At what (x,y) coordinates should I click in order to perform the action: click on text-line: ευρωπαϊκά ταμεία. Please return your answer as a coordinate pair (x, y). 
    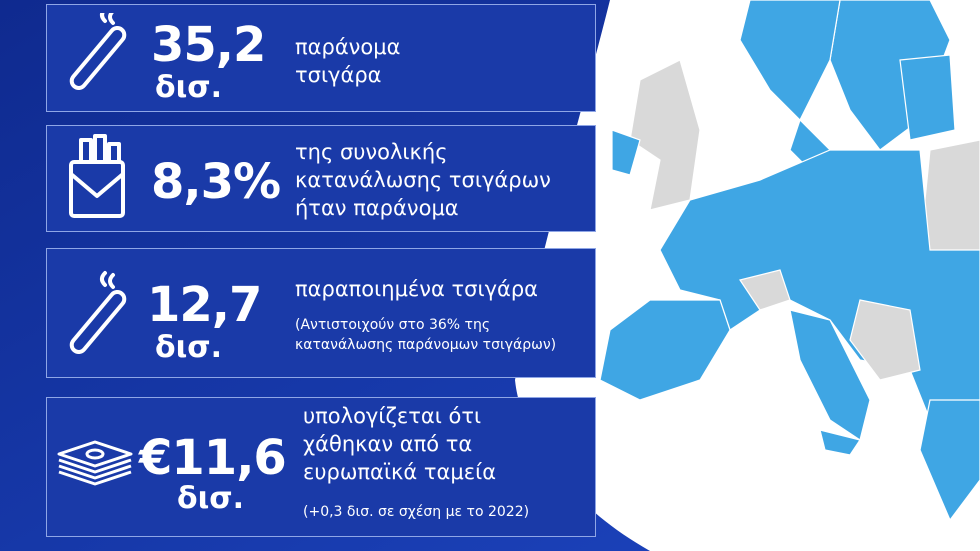
    Looking at the image, I should click on (400, 472).